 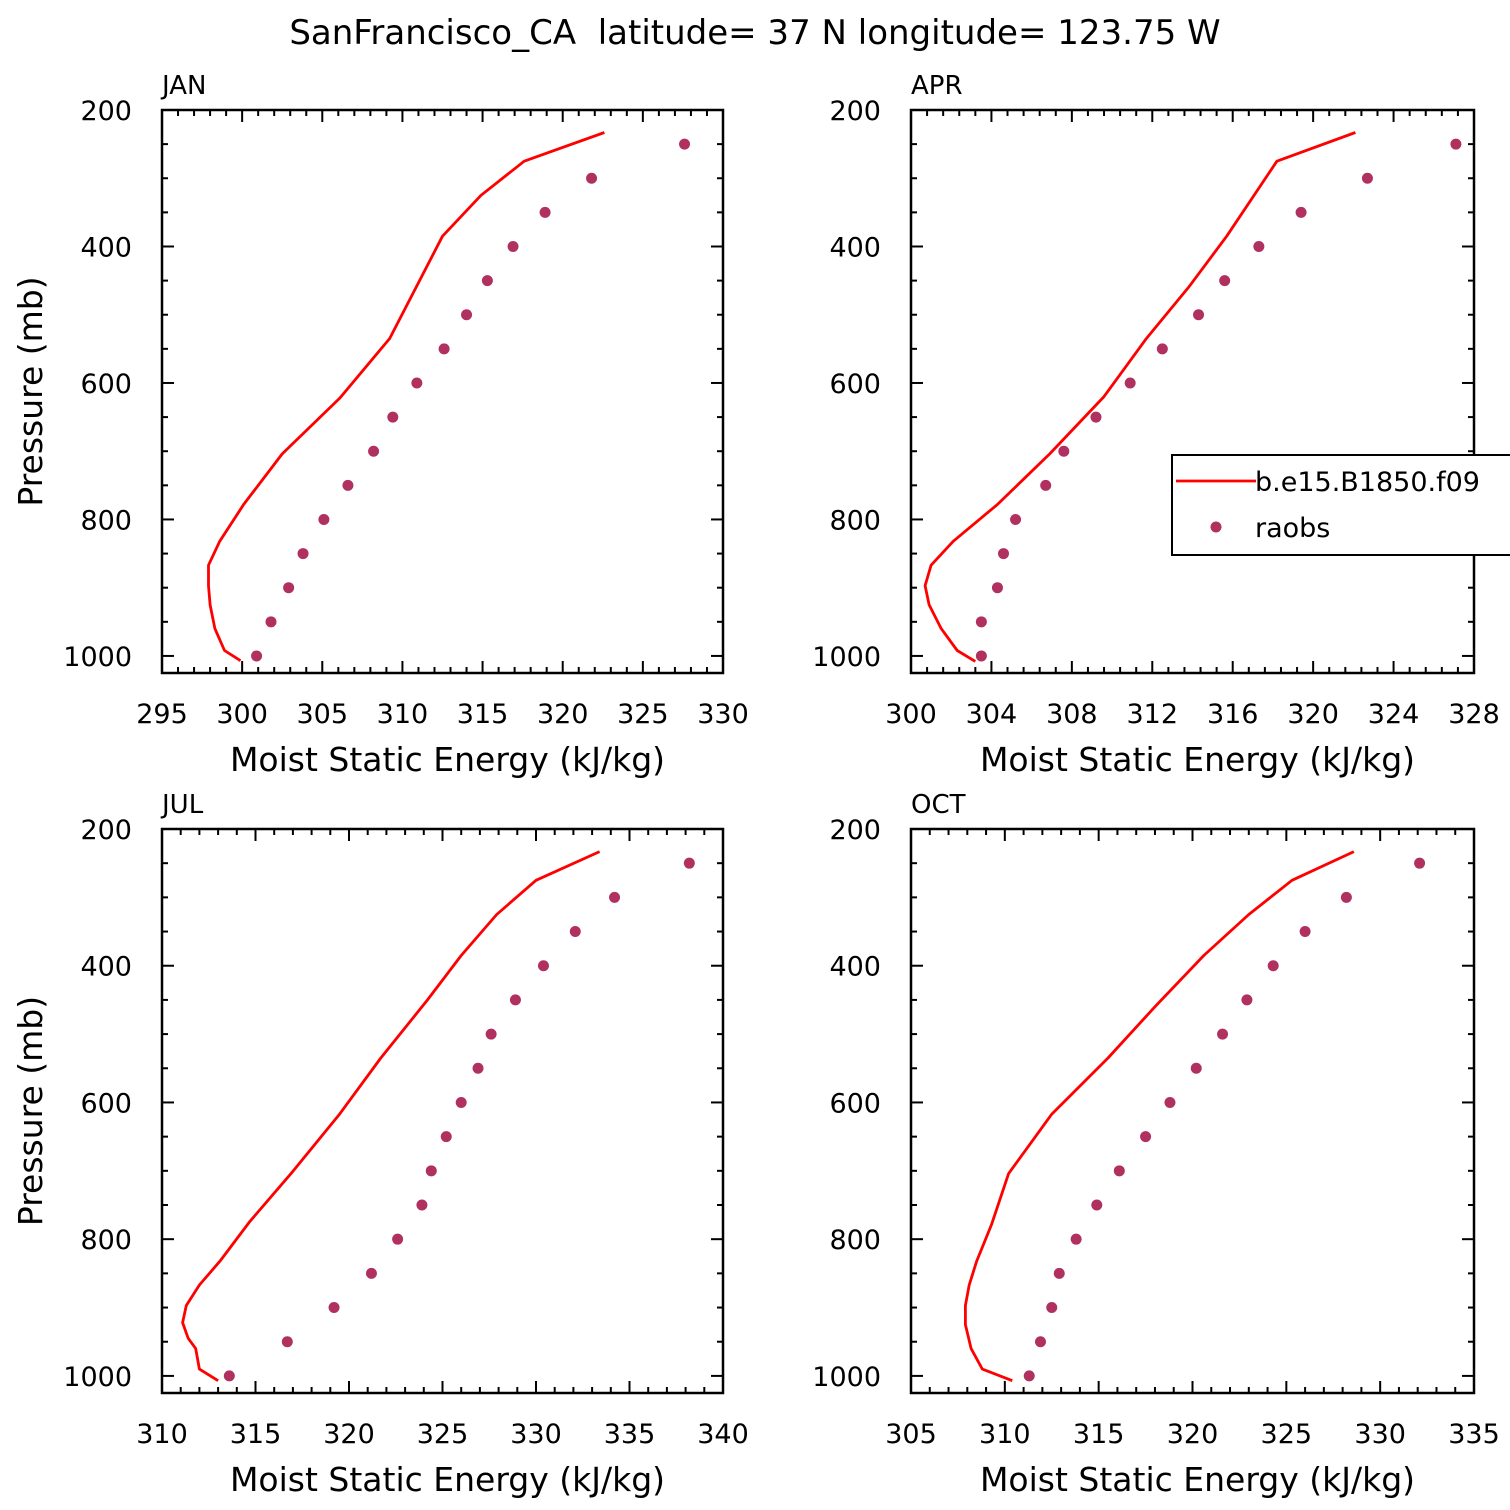 I want to click on x-tick-label: 325, so click(x=443, y=1434).